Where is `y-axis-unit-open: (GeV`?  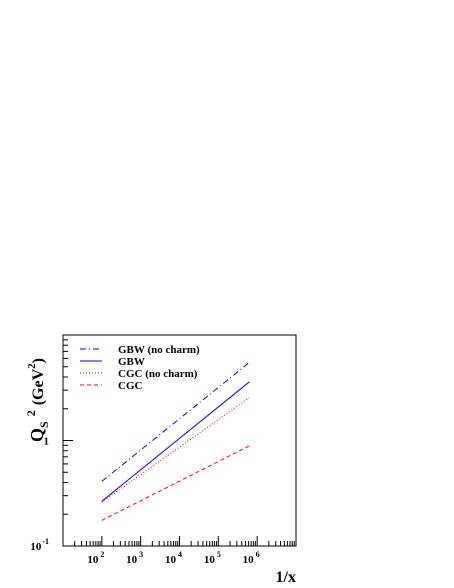
y-axis-unit-open: (GeV is located at coordinates (38, 386).